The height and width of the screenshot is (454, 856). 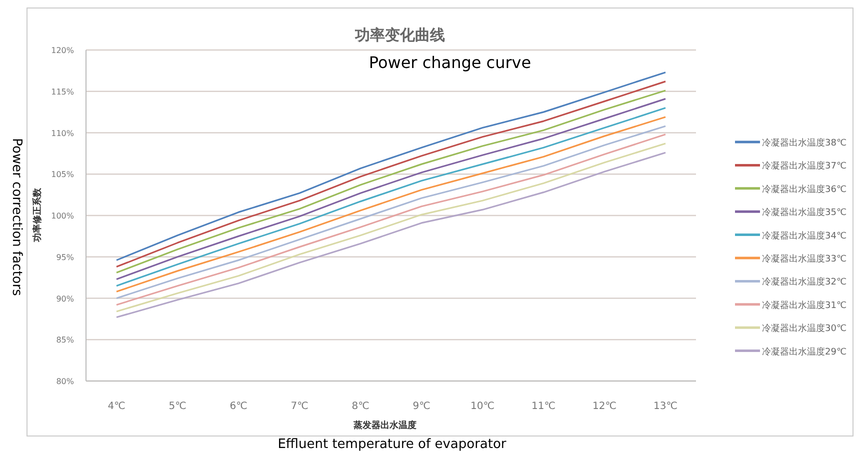 What do you see at coordinates (399, 35) in the screenshot?
I see `chart-title: 功率变化曲线` at bounding box center [399, 35].